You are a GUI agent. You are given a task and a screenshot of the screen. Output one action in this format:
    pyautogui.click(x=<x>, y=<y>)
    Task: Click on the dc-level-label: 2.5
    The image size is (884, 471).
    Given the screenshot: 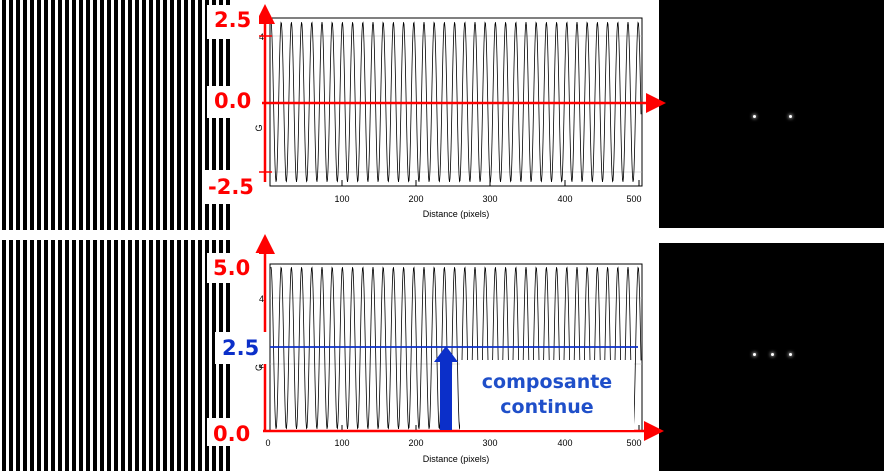 What is the action you would take?
    pyautogui.click(x=240, y=348)
    